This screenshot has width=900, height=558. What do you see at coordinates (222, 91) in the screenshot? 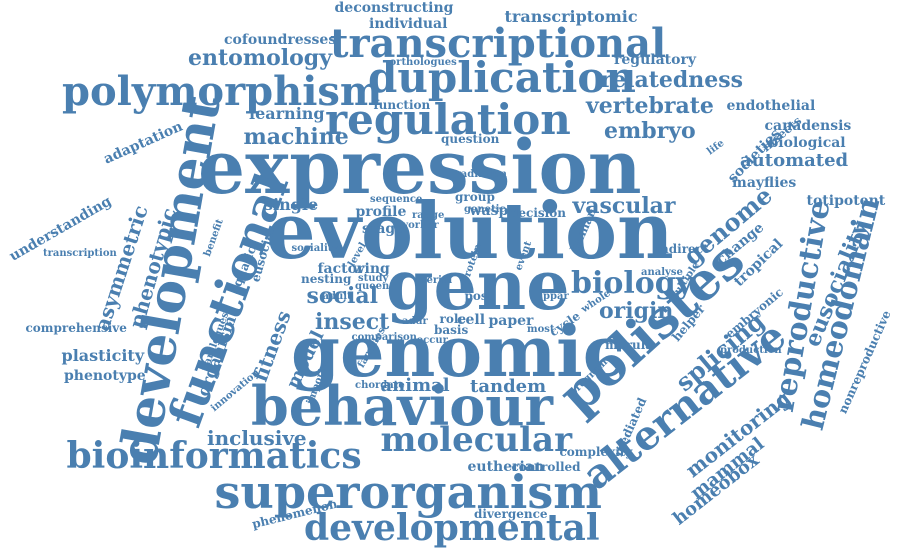
I see `cloud-word-polymorphism: polymorphism` at bounding box center [222, 91].